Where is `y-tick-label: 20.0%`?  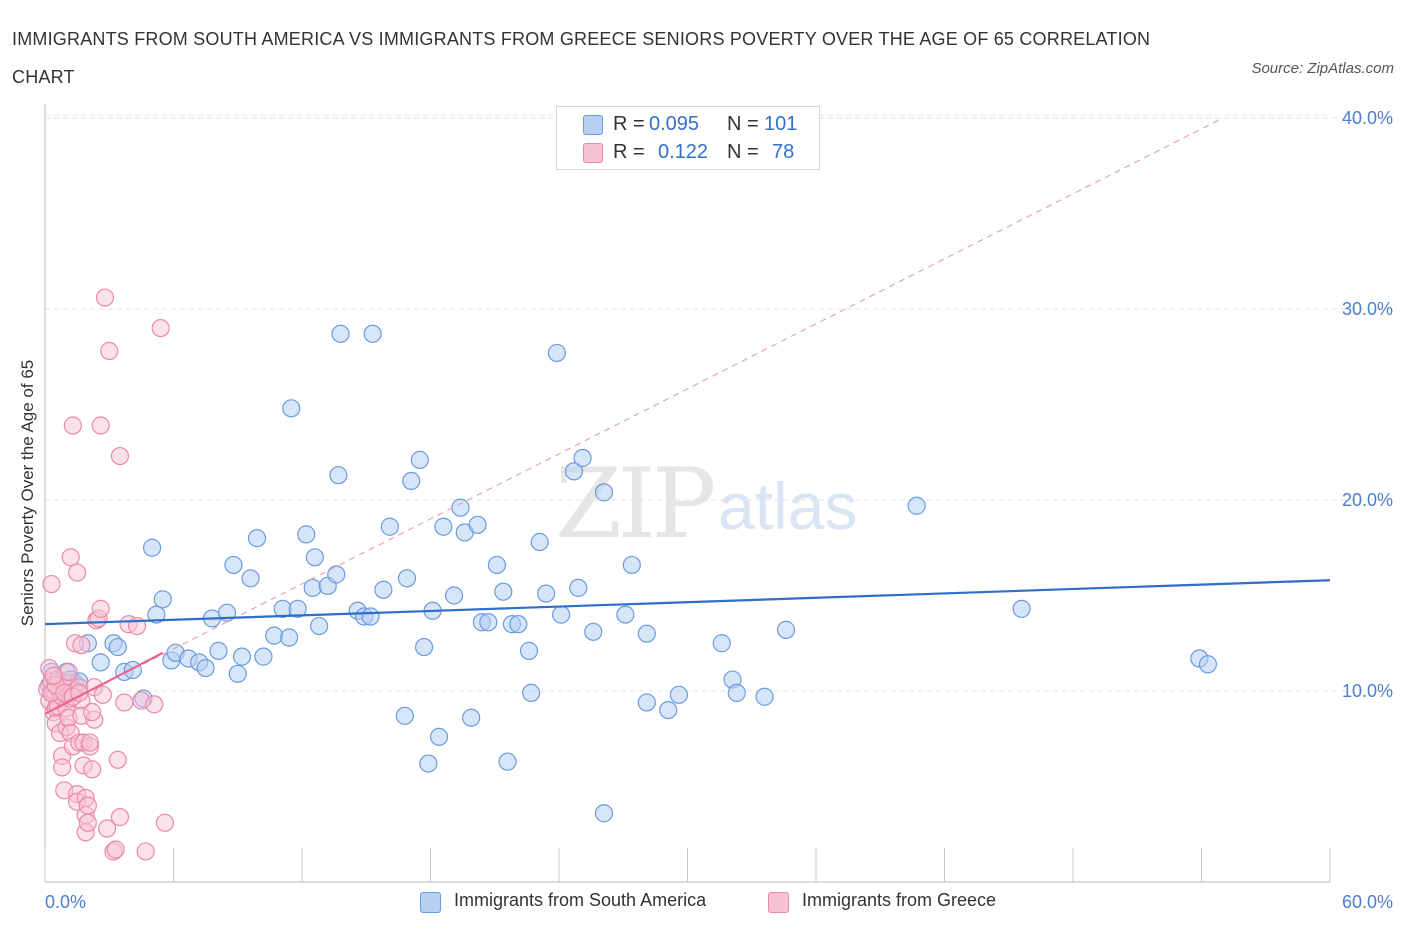 y-tick-label: 20.0% is located at coordinates (1367, 500).